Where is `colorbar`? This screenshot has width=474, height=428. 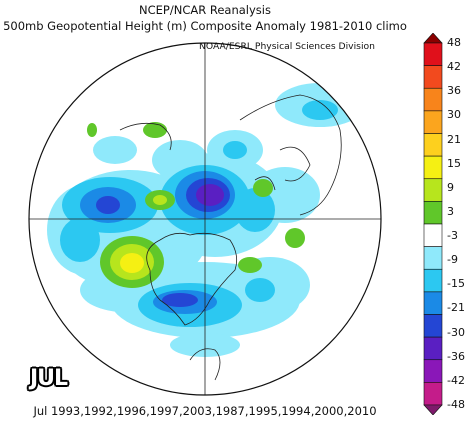 colorbar is located at coordinates (433, 224).